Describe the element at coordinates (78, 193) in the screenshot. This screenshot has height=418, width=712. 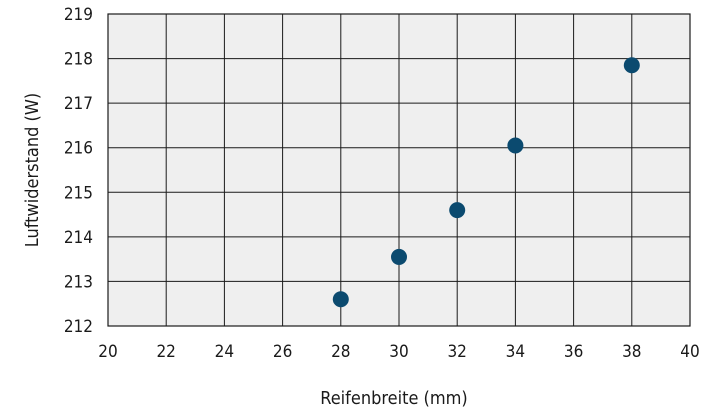
I see `y-tick-label: 215` at that location.